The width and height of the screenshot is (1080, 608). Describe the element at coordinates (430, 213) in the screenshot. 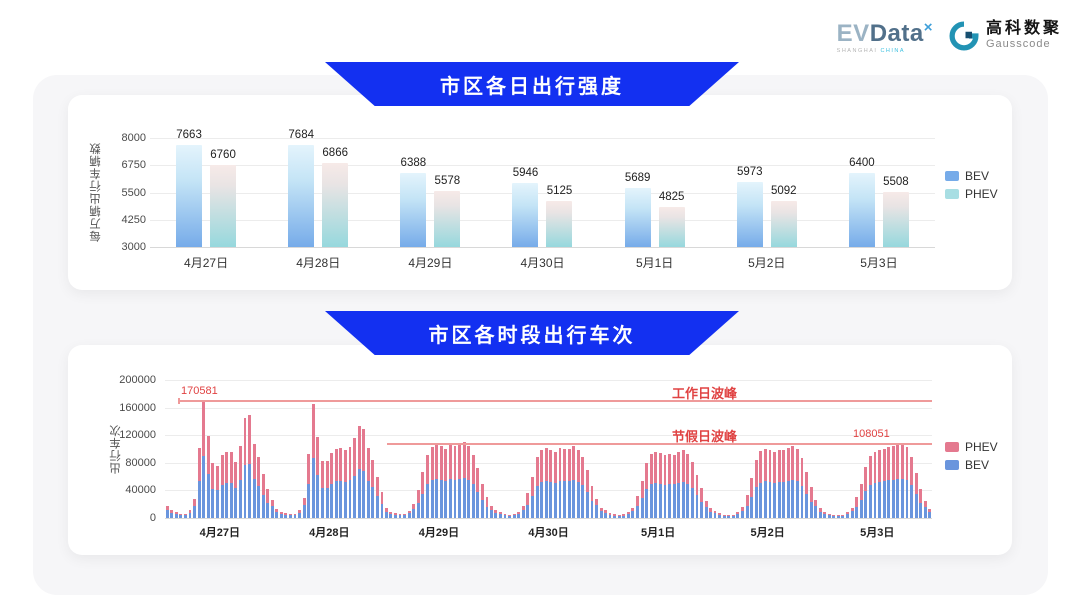

I see `day-group: 6388 5578 4月29日` at that location.